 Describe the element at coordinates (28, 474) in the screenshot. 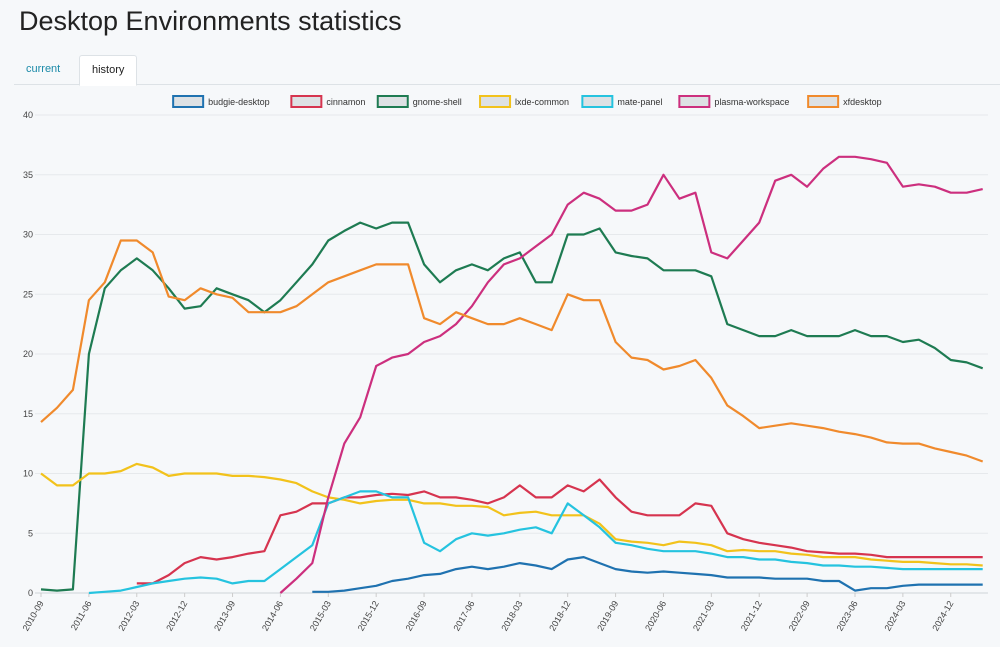

I see `y-tick-label: 10` at that location.